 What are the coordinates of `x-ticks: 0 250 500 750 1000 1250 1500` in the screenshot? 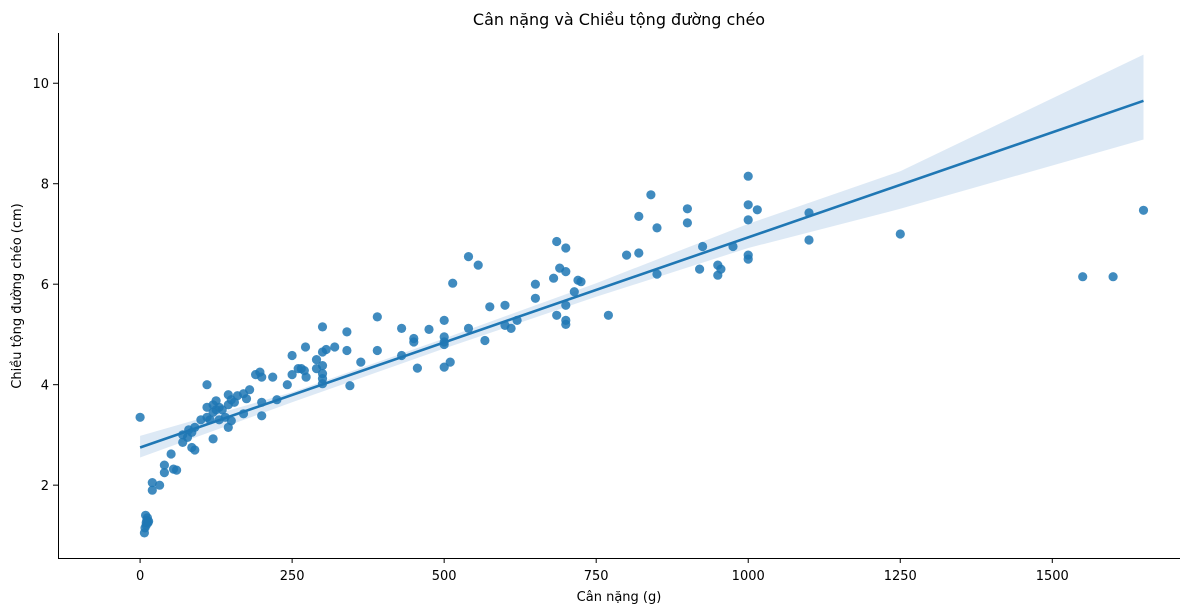 It's located at (602, 571).